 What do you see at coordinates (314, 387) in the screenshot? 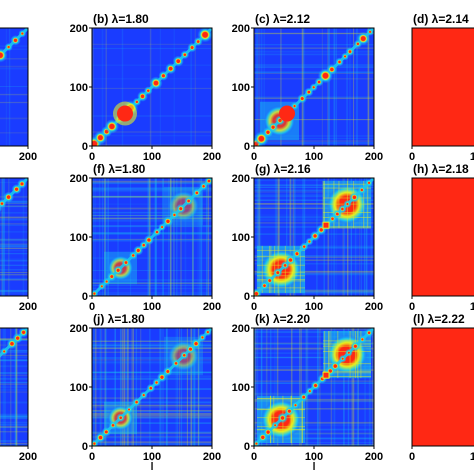
I see `heatmap-k` at bounding box center [314, 387].